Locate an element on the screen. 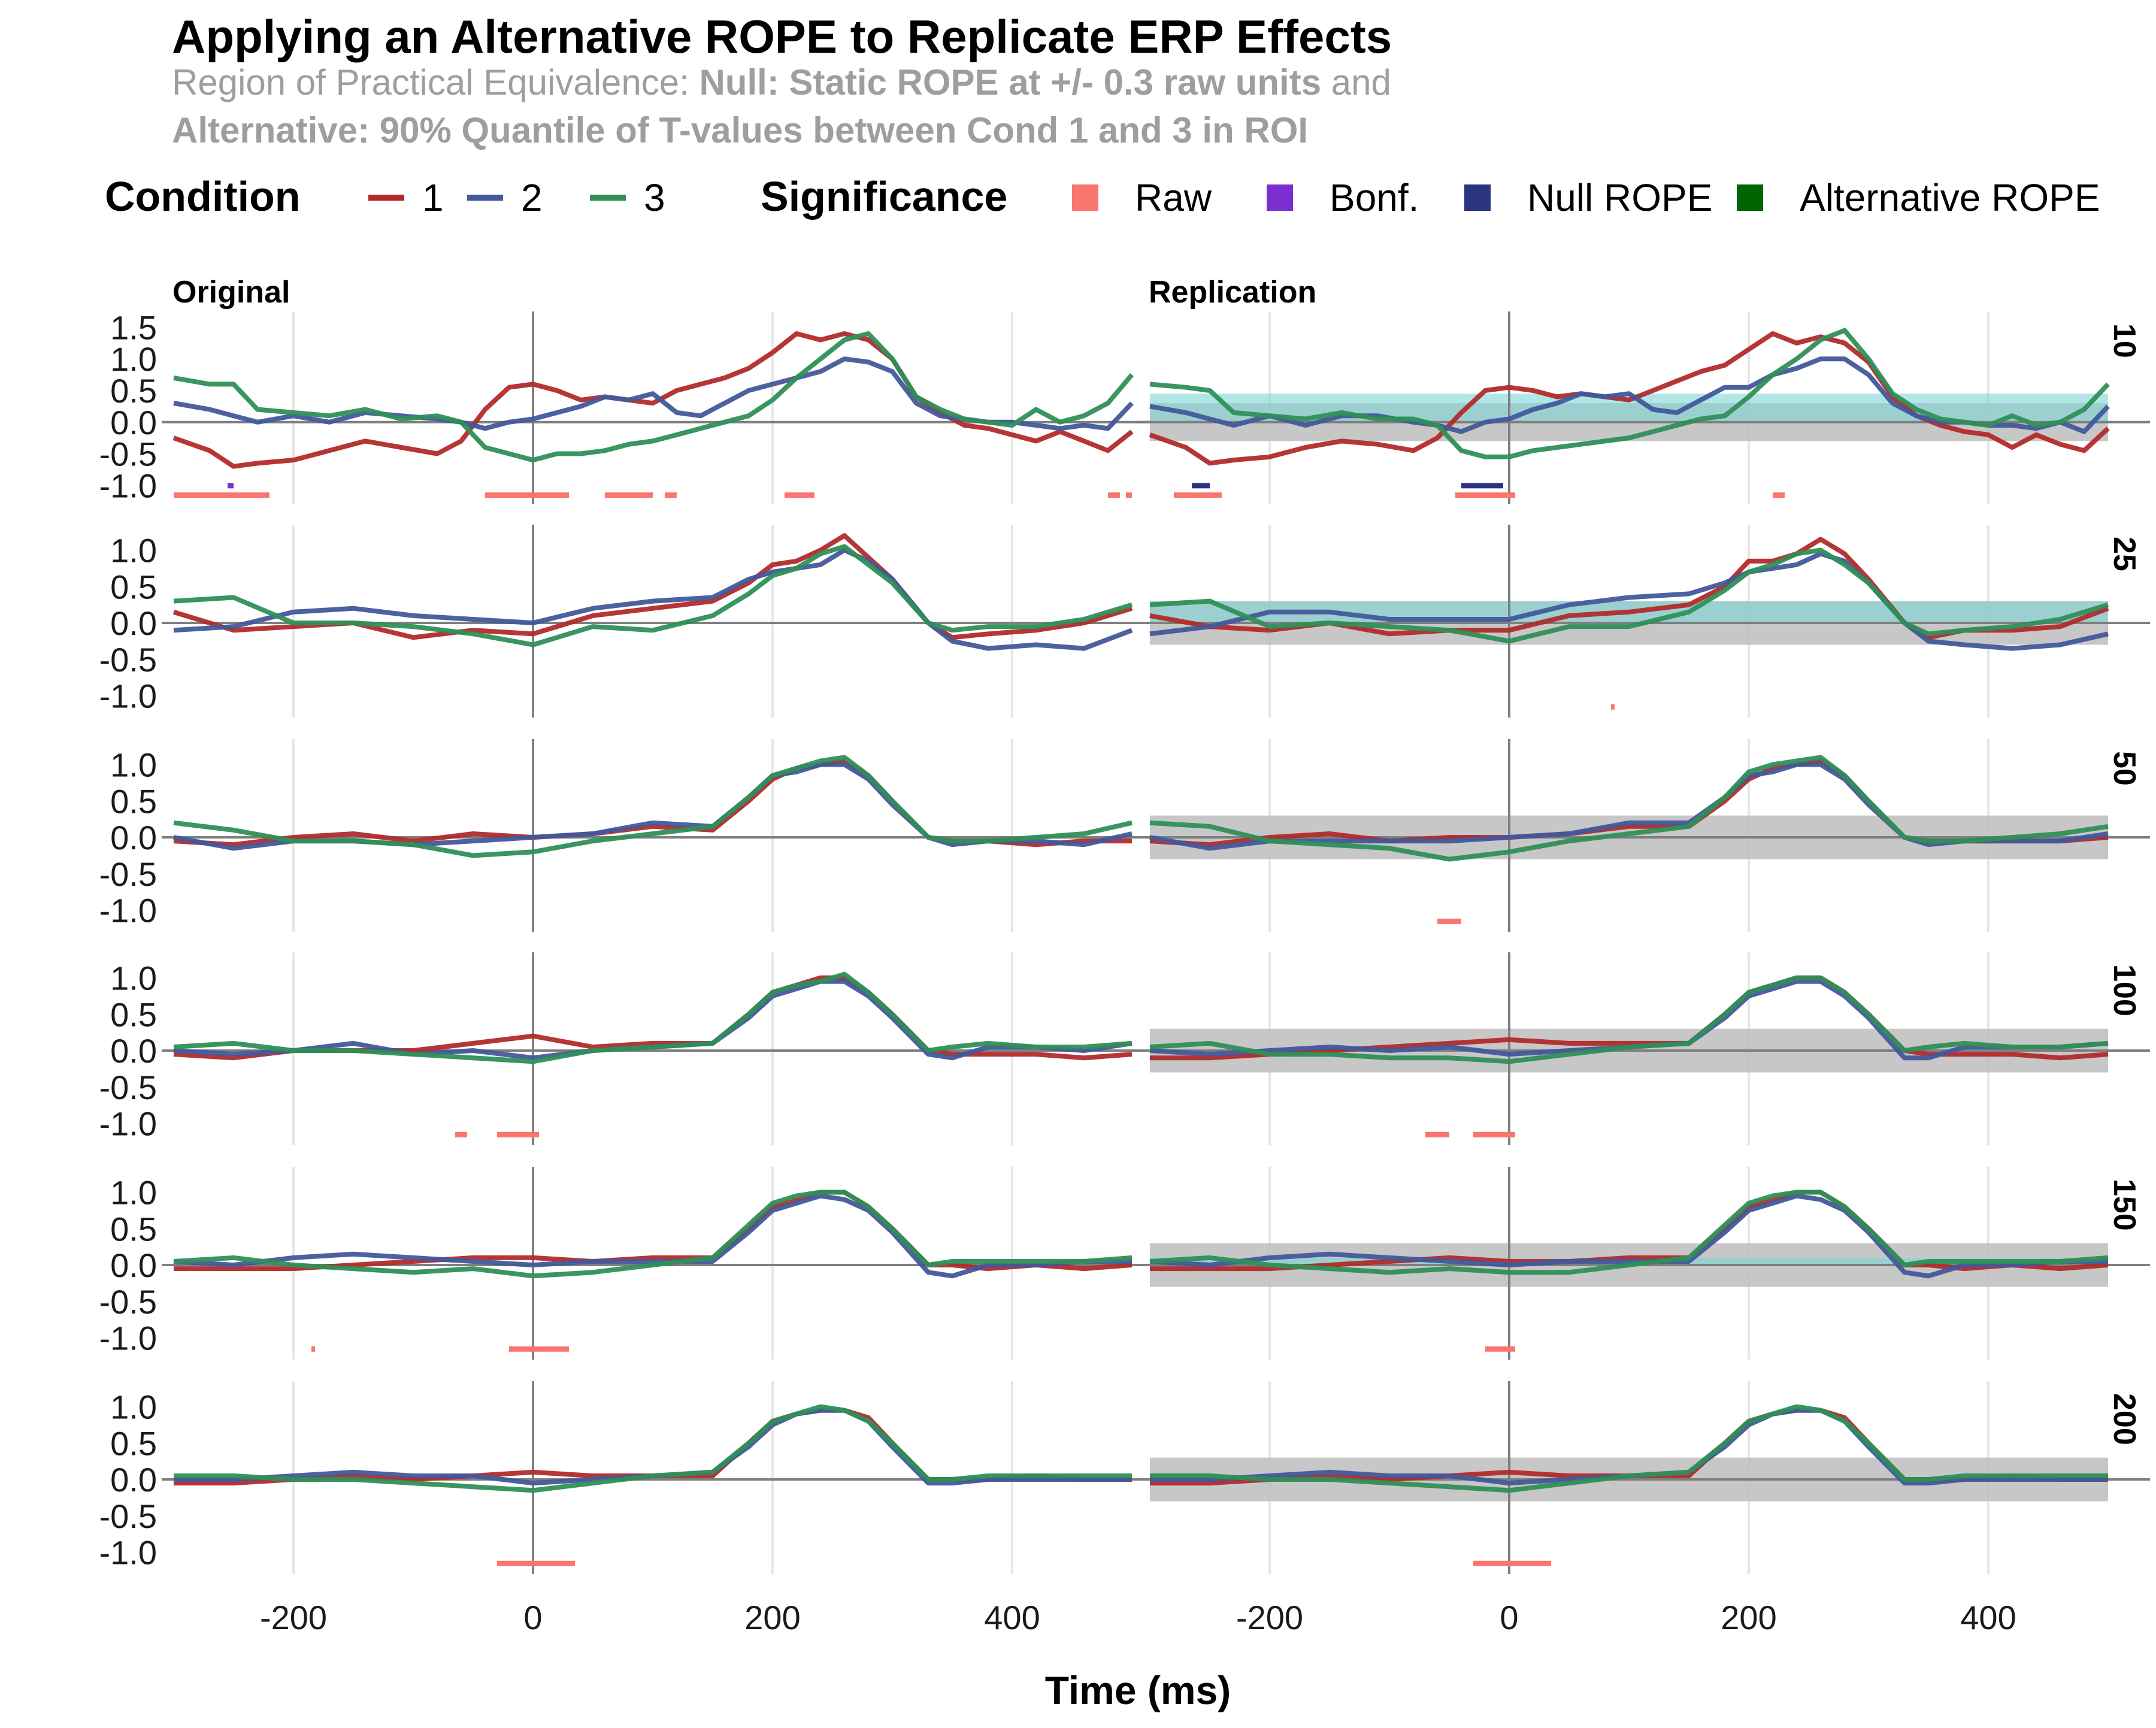 The height and width of the screenshot is (1728, 2156). x-axis-title: Time (ms) is located at coordinates (1138, 1690).